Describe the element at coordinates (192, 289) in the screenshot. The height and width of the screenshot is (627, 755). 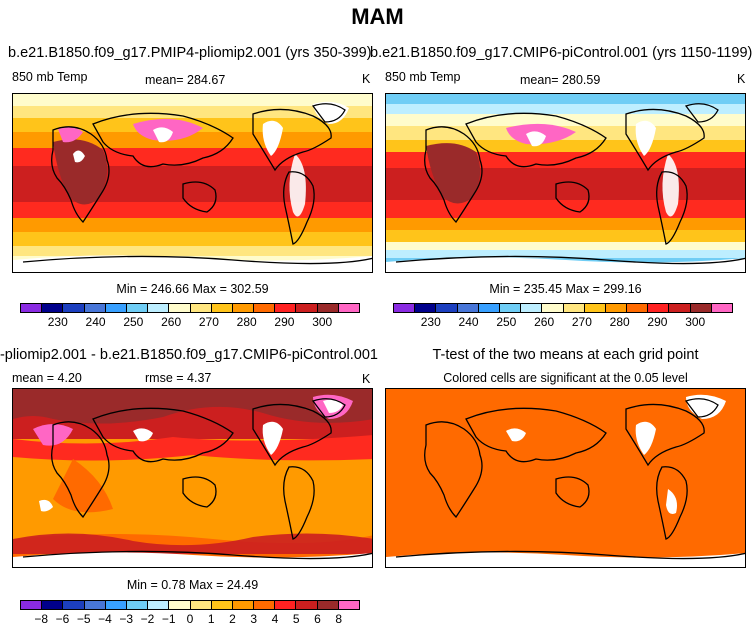
I see `panel1-stats: Min = 246.66 Max = 302.59` at that location.